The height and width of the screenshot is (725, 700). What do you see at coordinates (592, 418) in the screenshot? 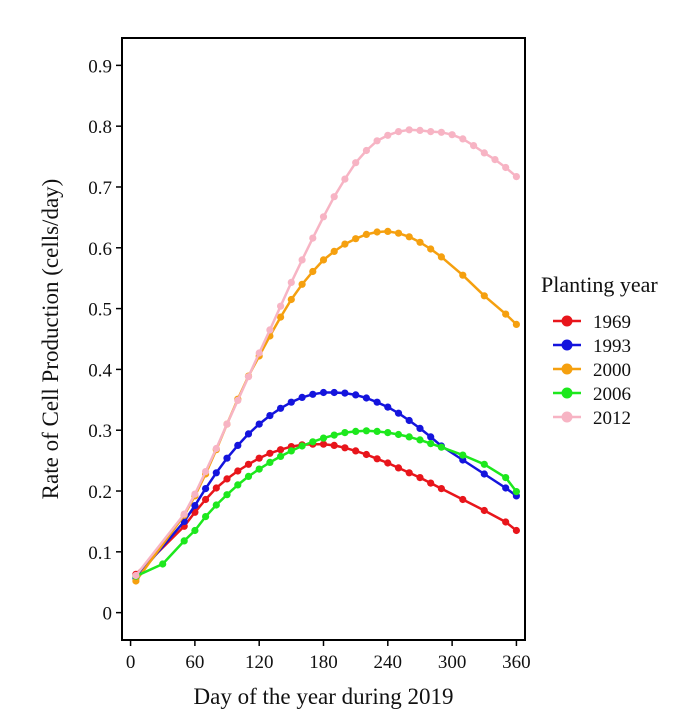
I see `legend-item-2012: 2012` at bounding box center [592, 418].